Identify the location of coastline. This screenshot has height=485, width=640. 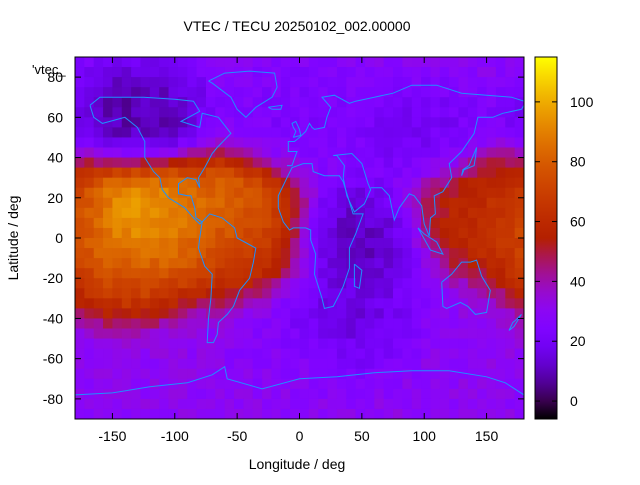
(275, 107).